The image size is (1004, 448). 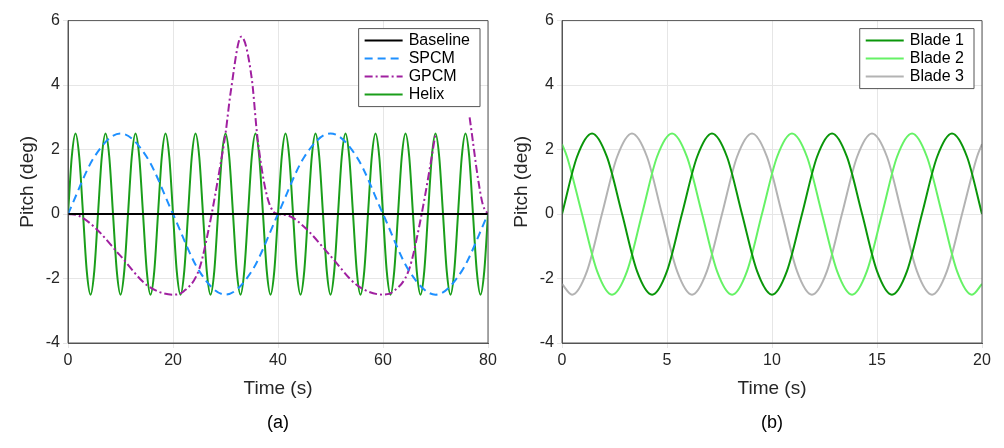 I want to click on x-tick-label: 15, so click(x=877, y=360).